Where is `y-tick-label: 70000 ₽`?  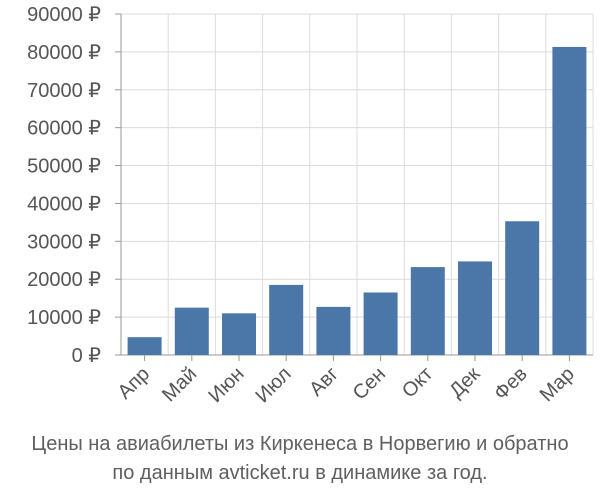 y-tick-label: 70000 ₽ is located at coordinates (64, 91).